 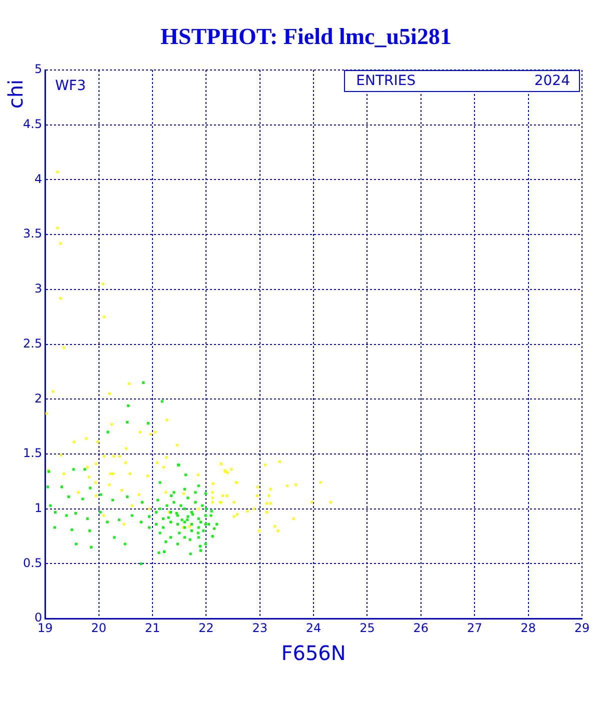 I want to click on y-tick-label: 2, so click(x=38, y=398).